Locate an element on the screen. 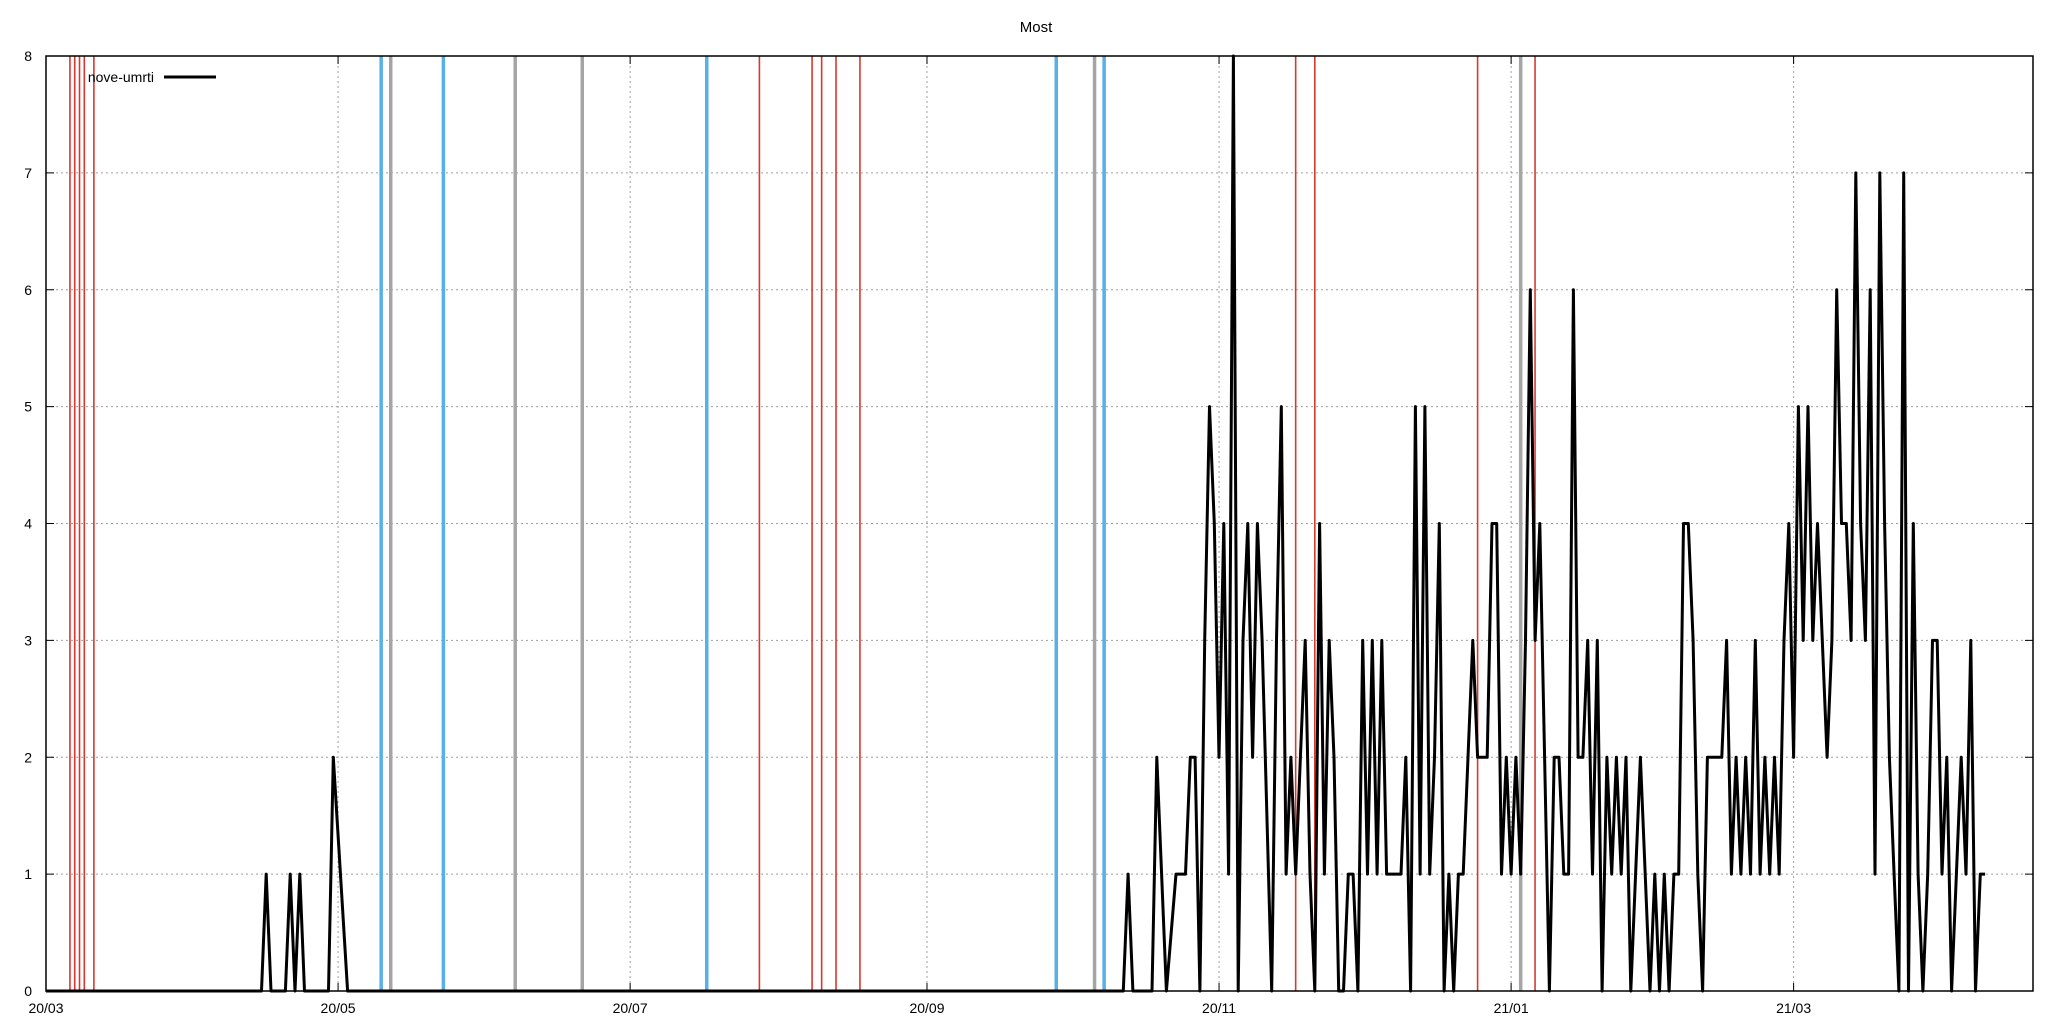 This screenshot has width=2048, height=1024. y-tick-label: 0 is located at coordinates (28, 991).